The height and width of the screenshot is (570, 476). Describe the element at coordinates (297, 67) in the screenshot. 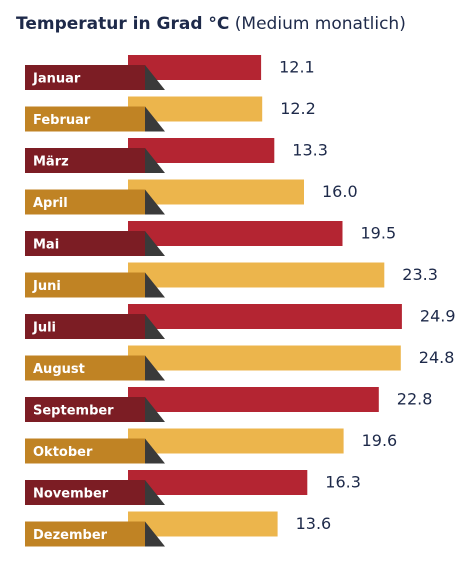

I see `value-label: 12.1` at that location.